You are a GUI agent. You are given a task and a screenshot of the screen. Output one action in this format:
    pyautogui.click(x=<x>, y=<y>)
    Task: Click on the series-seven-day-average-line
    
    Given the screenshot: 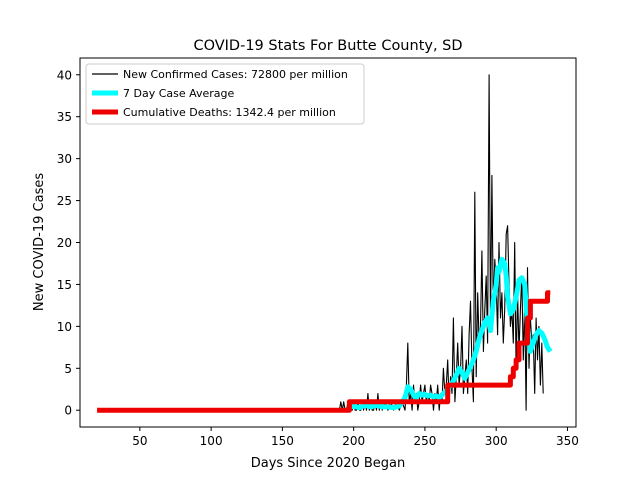 What is the action you would take?
    pyautogui.click(x=450, y=333)
    